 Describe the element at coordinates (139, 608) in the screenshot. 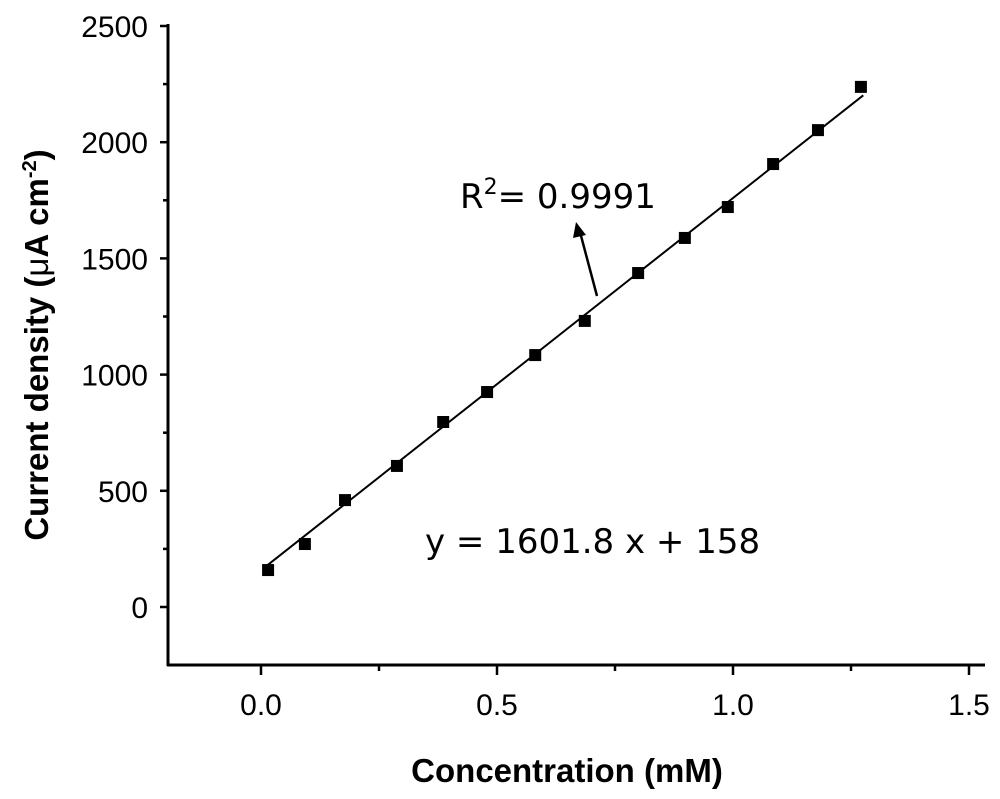

I see `y-tick-label: 0` at that location.